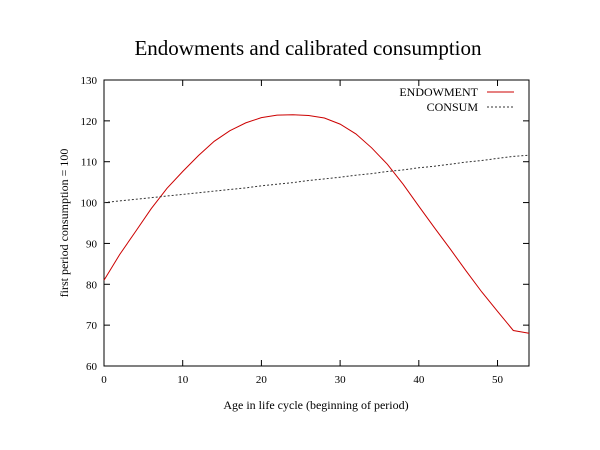 This screenshot has width=600, height=450. What do you see at coordinates (308, 48) in the screenshot?
I see `chart-title: Endowments and calibrated consumption` at bounding box center [308, 48].